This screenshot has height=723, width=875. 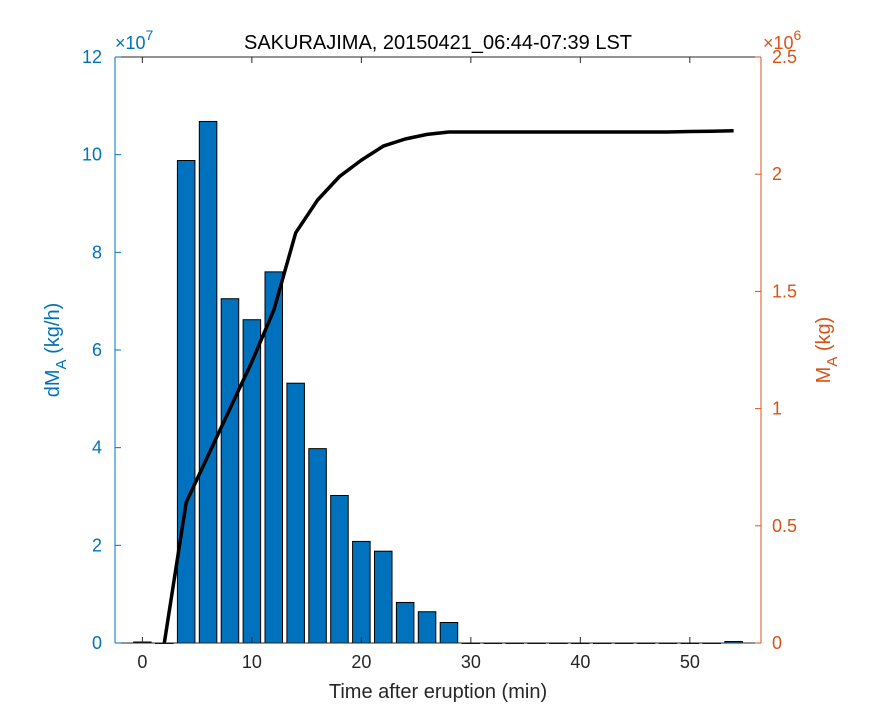 I want to click on right-exponent-power: 6, so click(x=798, y=35).